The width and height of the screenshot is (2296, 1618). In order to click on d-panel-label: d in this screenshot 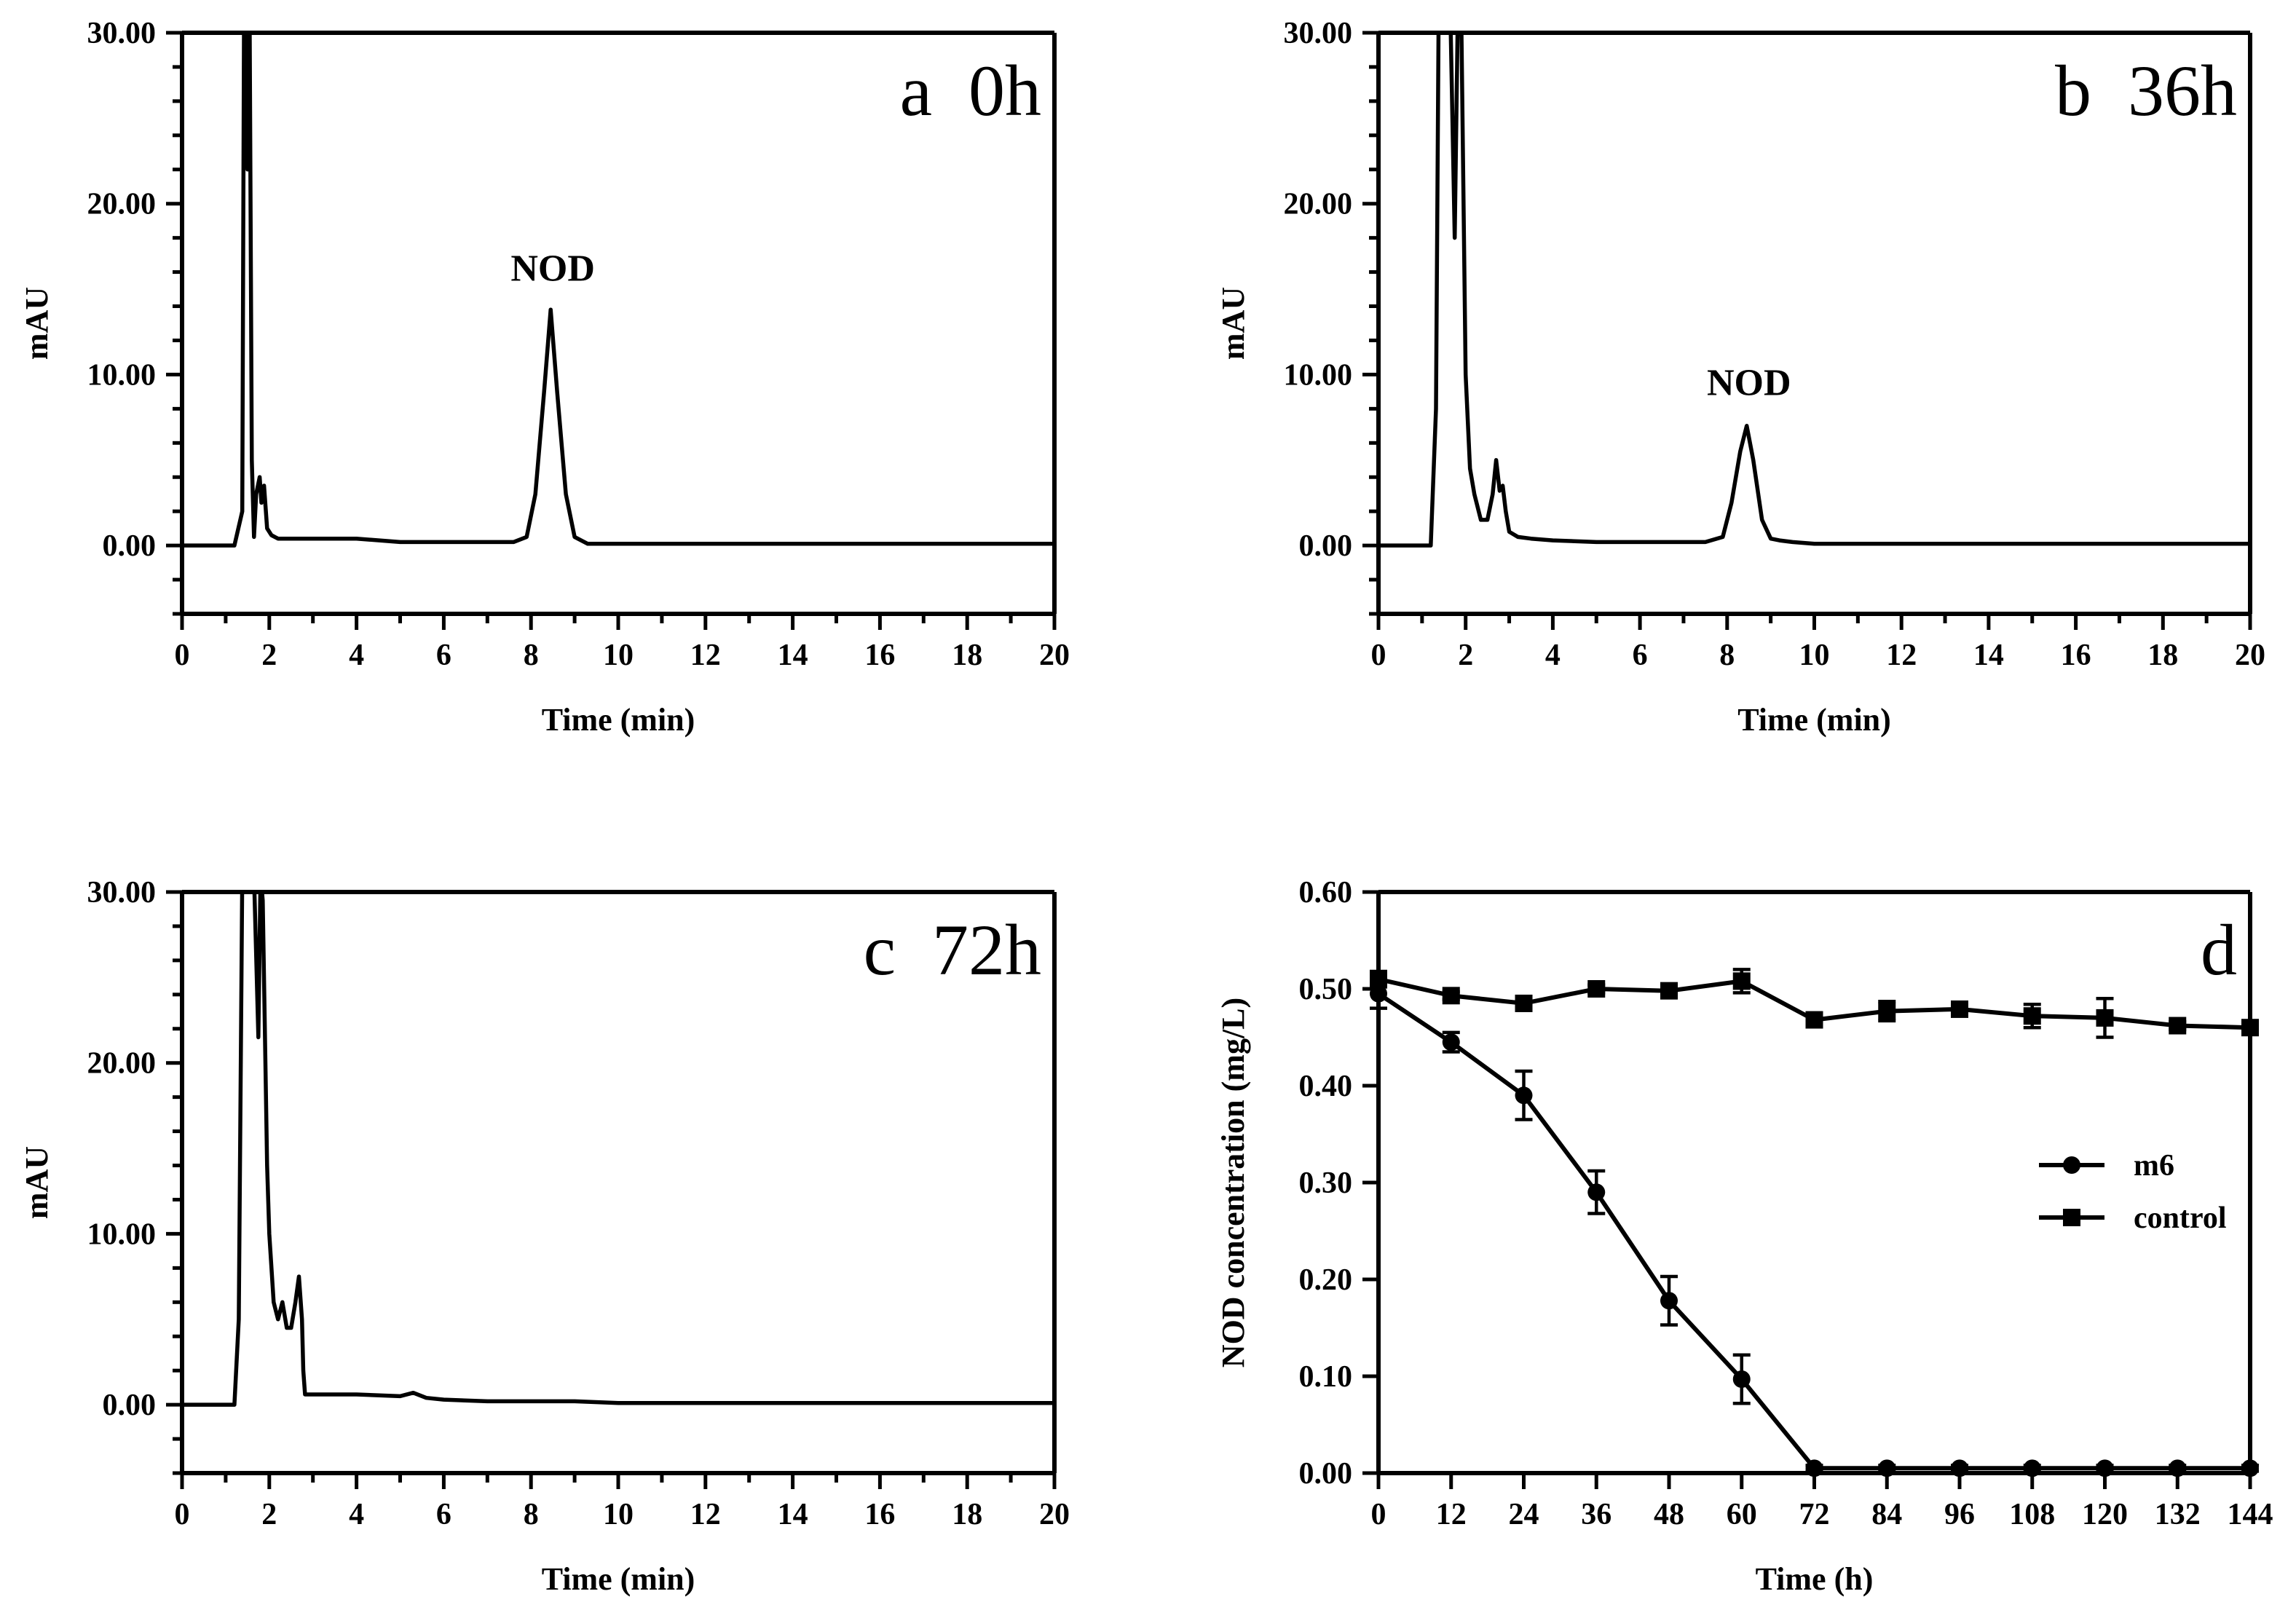, I will do `click(2219, 949)`.